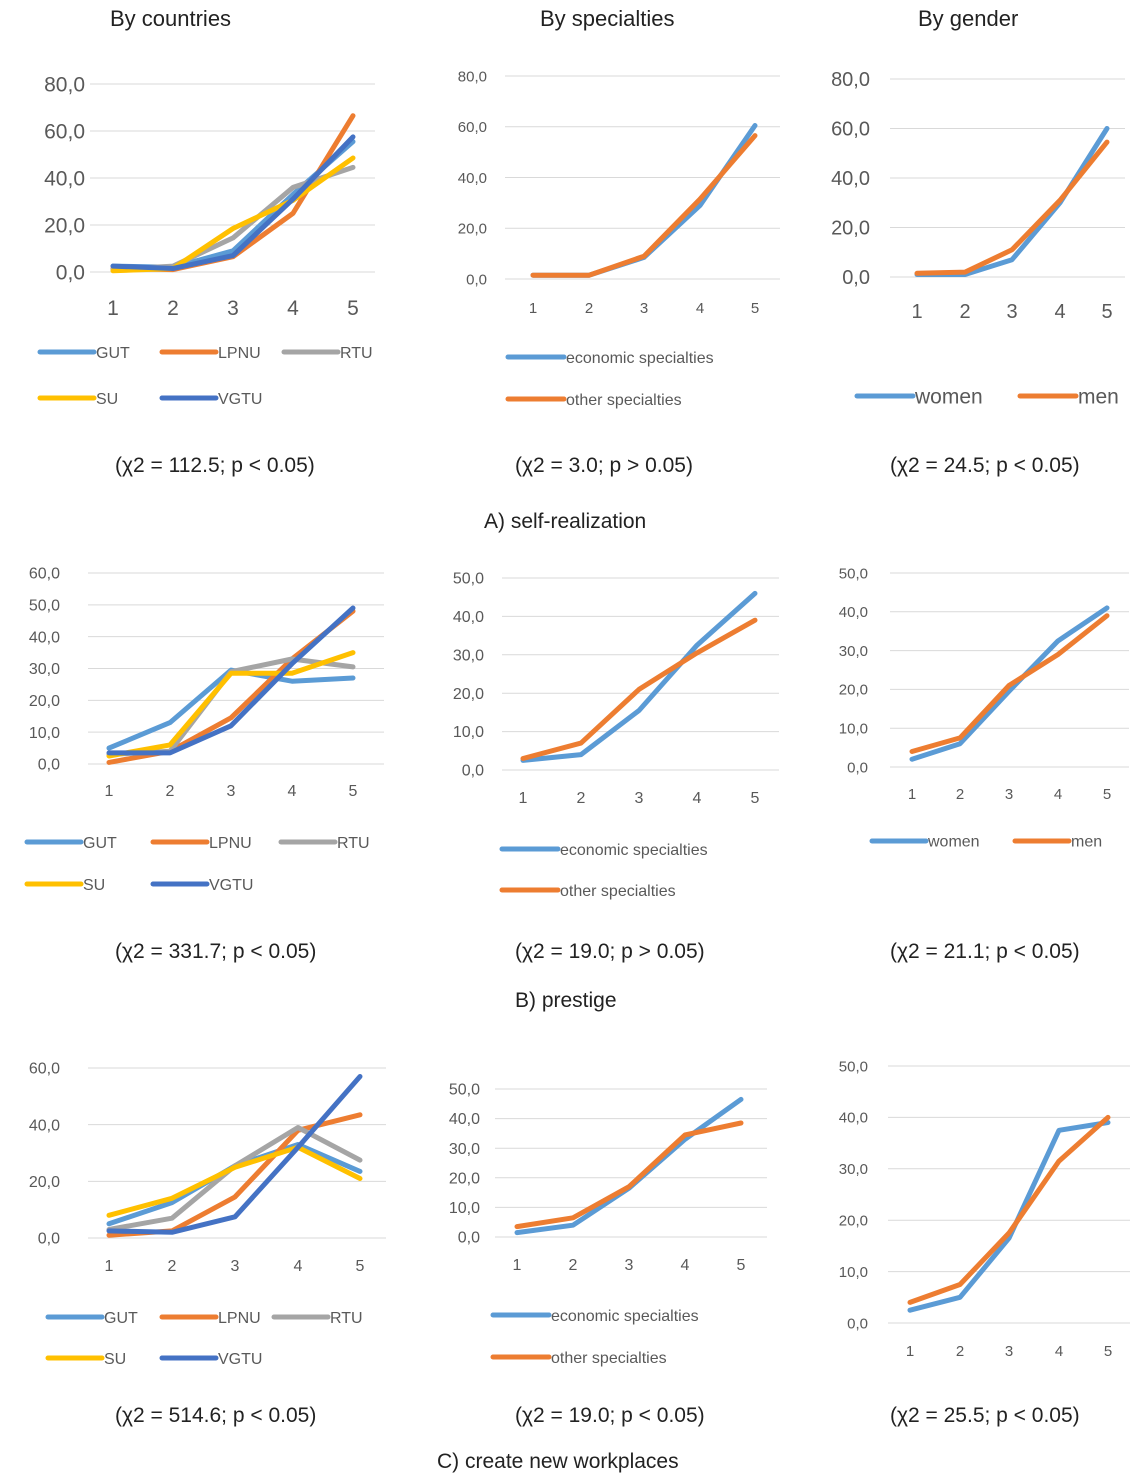  What do you see at coordinates (558, 1461) in the screenshot?
I see `section-label-C: C) create new workplaces` at bounding box center [558, 1461].